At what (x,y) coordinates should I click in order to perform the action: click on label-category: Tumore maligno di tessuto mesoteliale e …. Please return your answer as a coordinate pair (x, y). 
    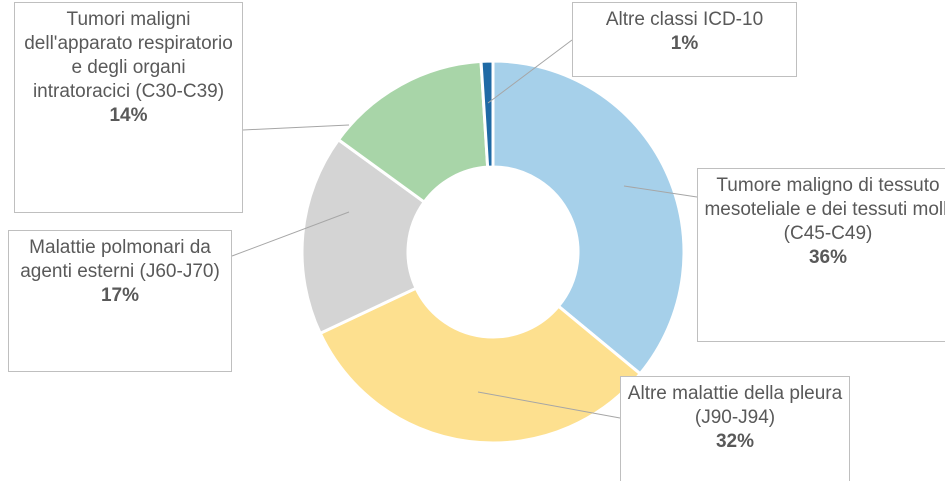
    Looking at the image, I should click on (824, 209).